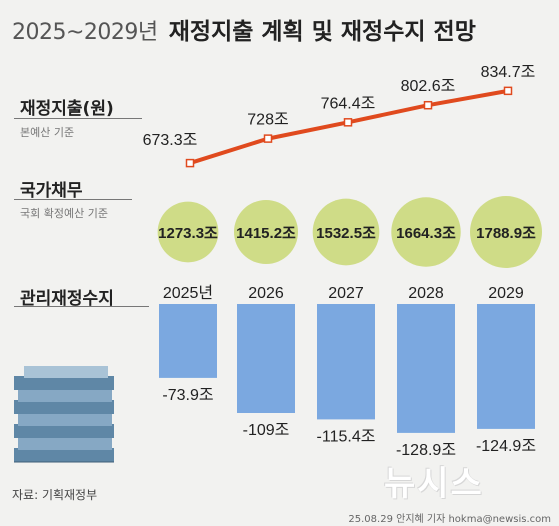  Describe the element at coordinates (51, 191) in the screenshot. I see `debt-label: 국가채무` at that location.